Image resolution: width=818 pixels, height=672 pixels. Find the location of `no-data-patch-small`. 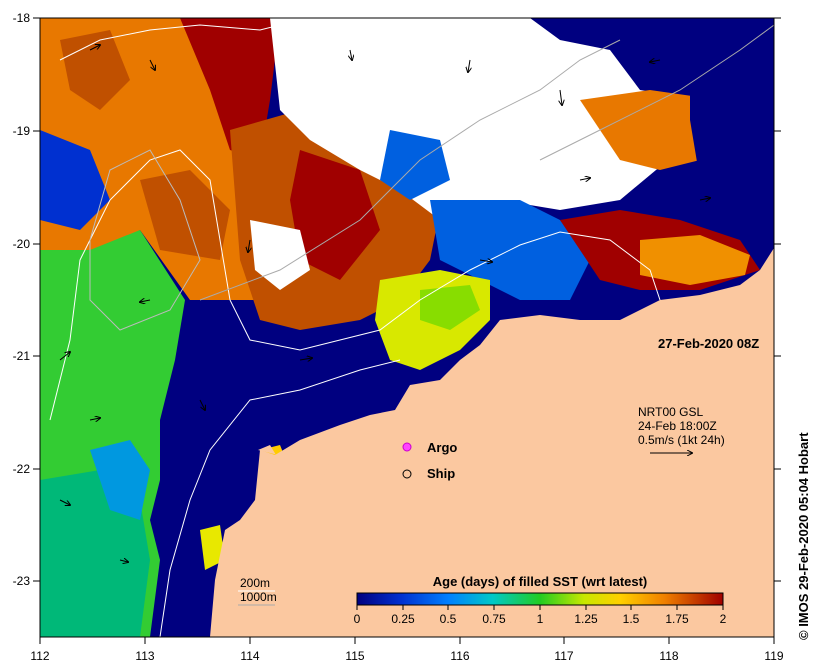

no-data-patch-small is located at coordinates (280, 255).